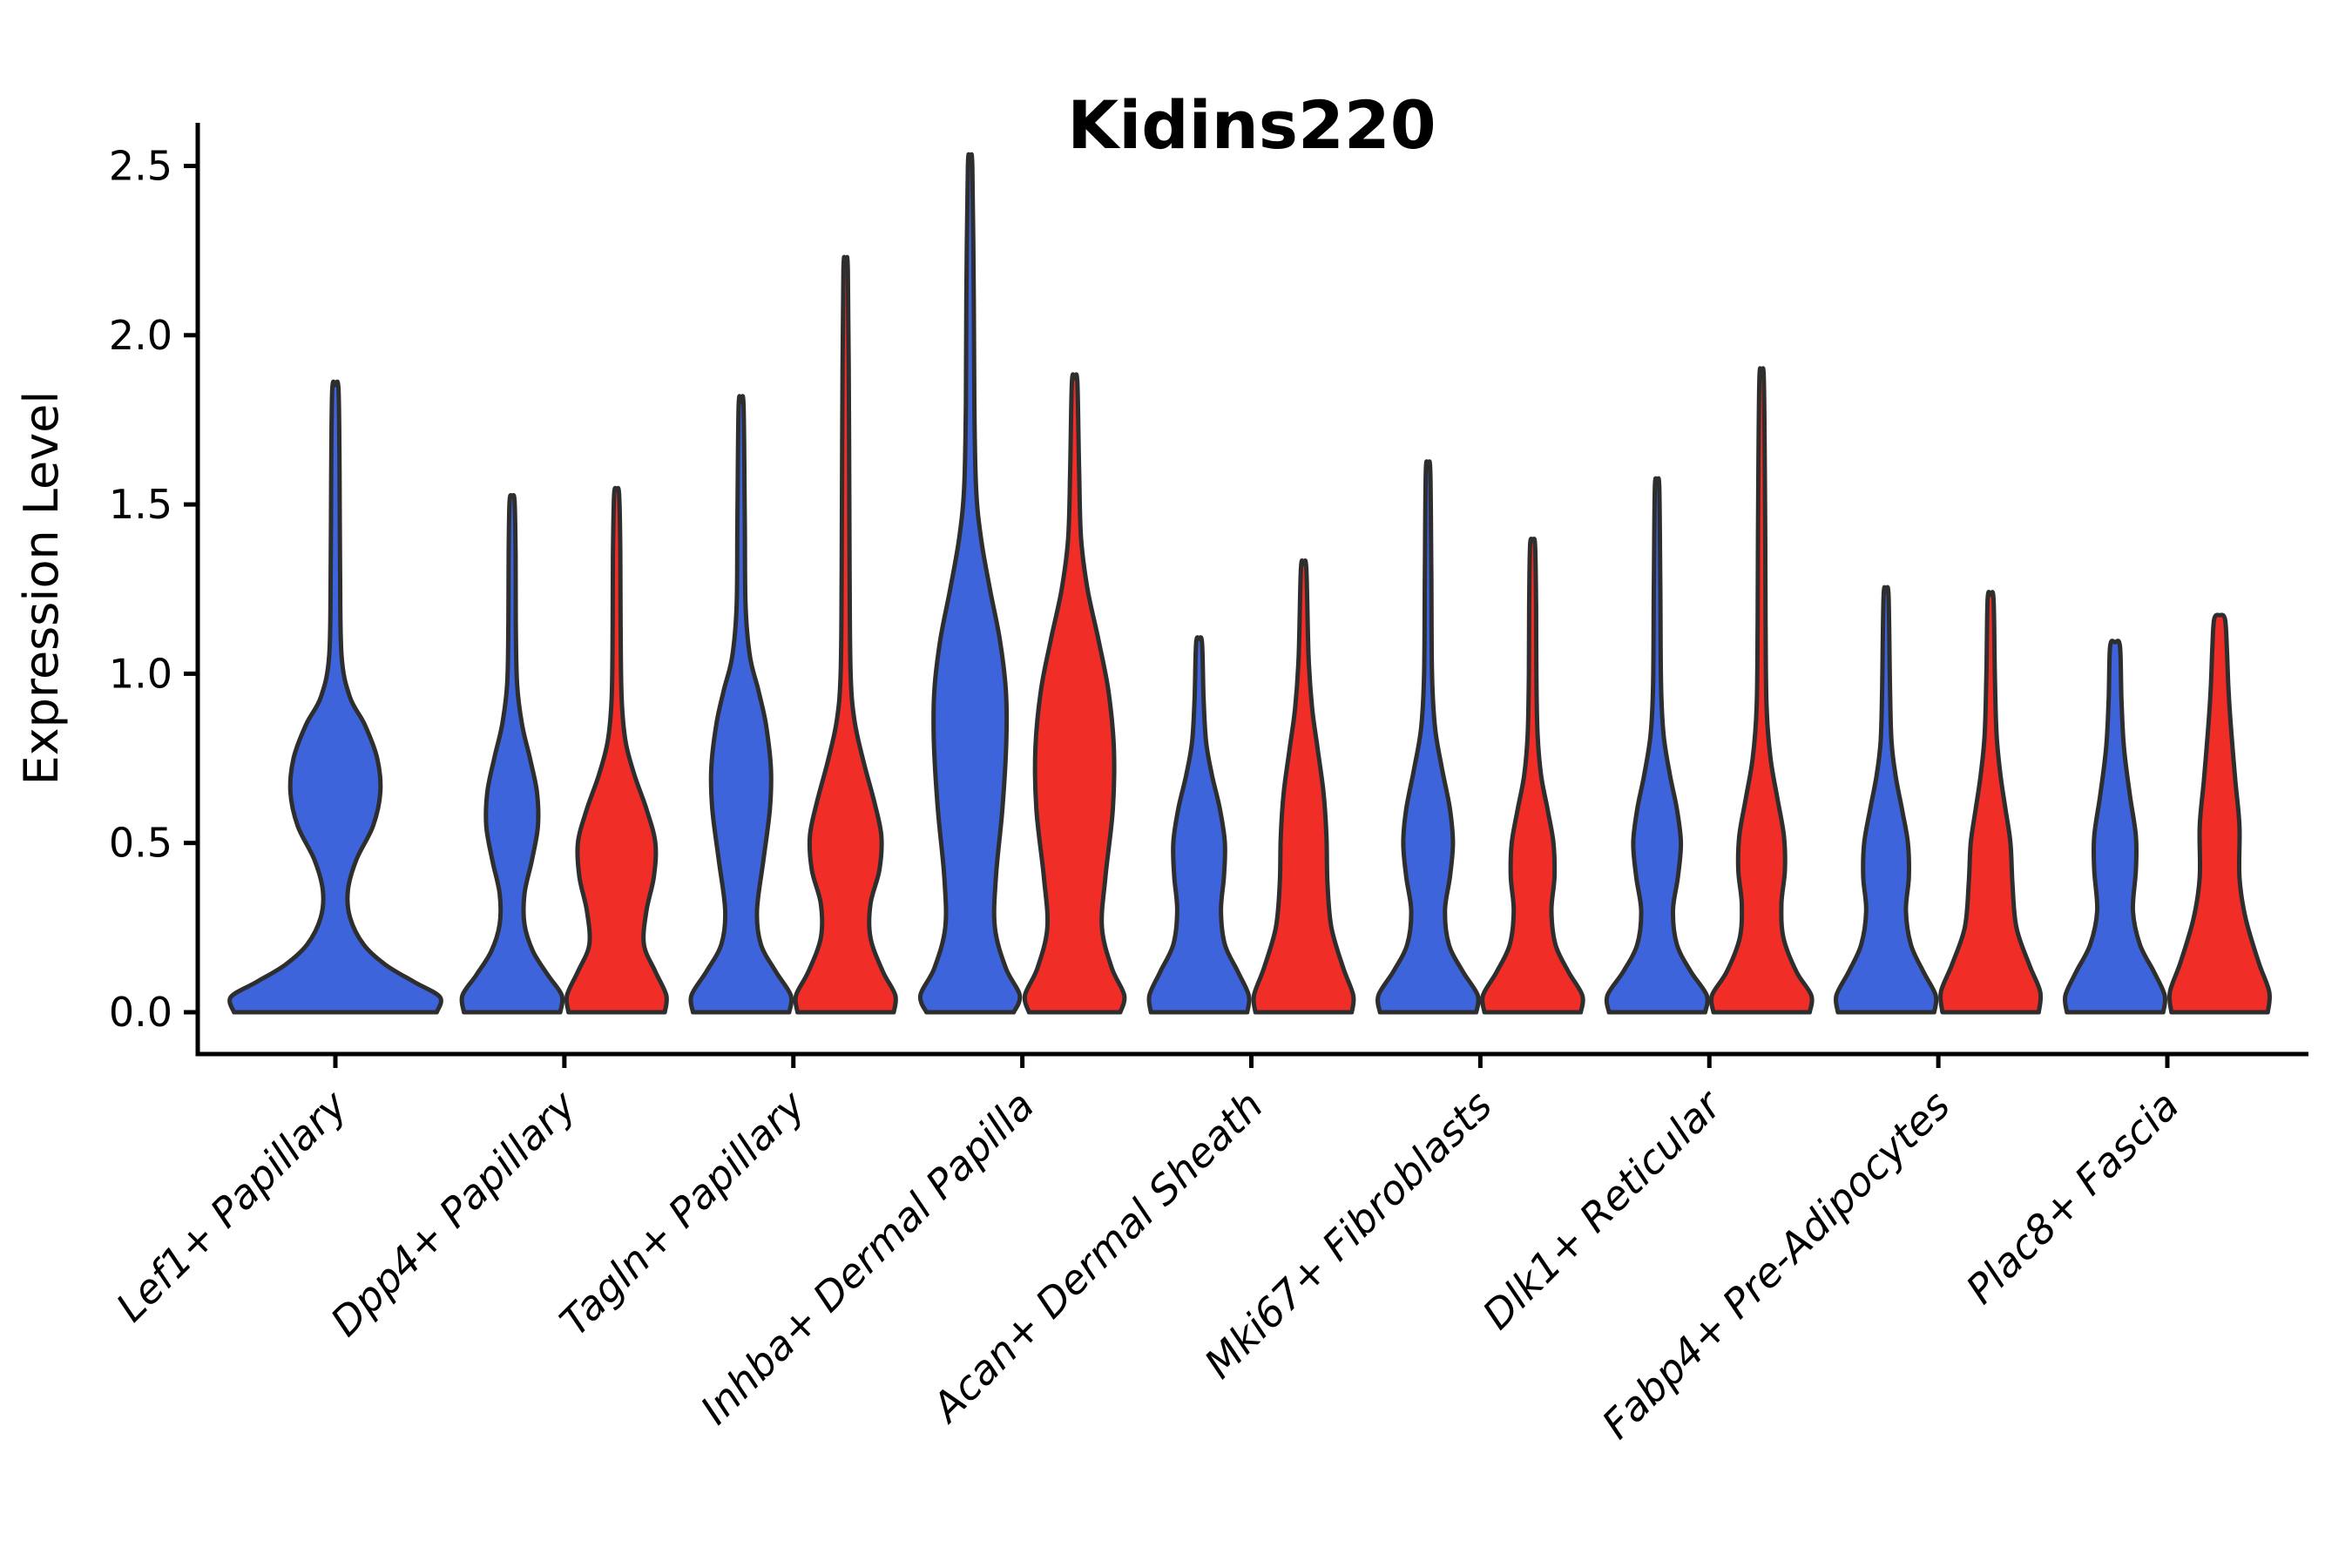 Image resolution: width=2352 pixels, height=1568 pixels. Describe the element at coordinates (335, 697) in the screenshot. I see `violin-blue-lef1-papillary` at that location.